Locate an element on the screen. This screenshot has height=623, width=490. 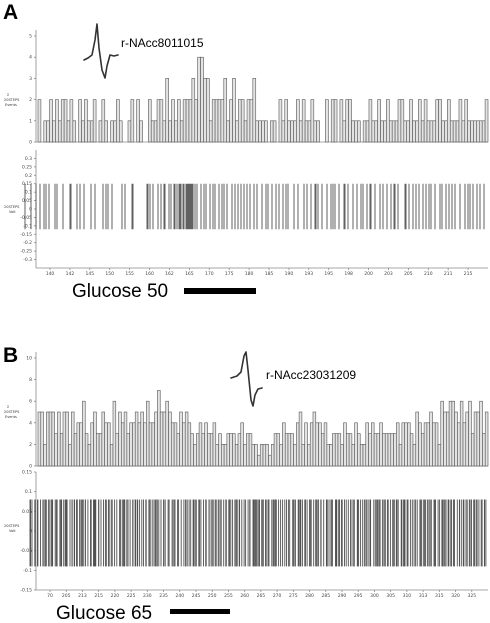
panel-a-hist-ylabel-line-2: 20STEPS is located at coordinates (12, 100).